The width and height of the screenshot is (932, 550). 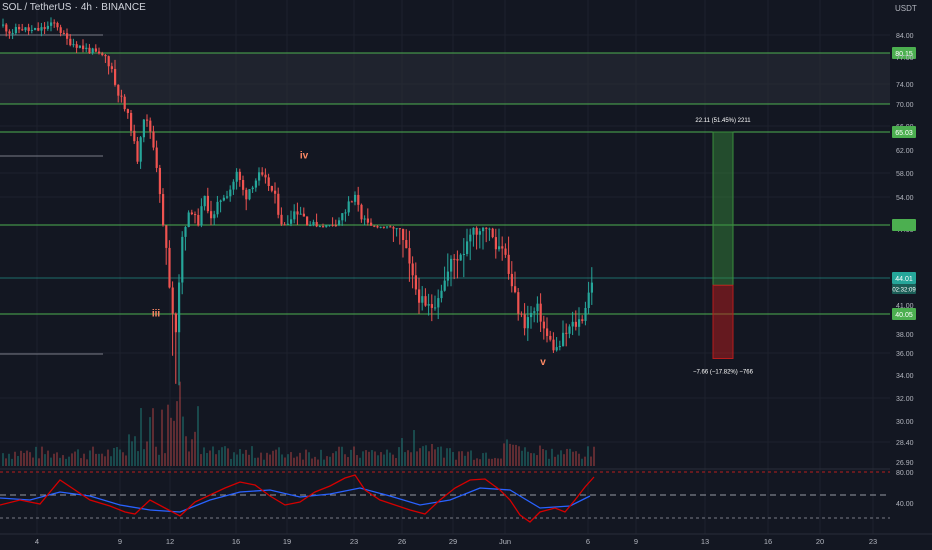 What do you see at coordinates (905, 354) in the screenshot?
I see `price-tick-label: 36.00` at bounding box center [905, 354].